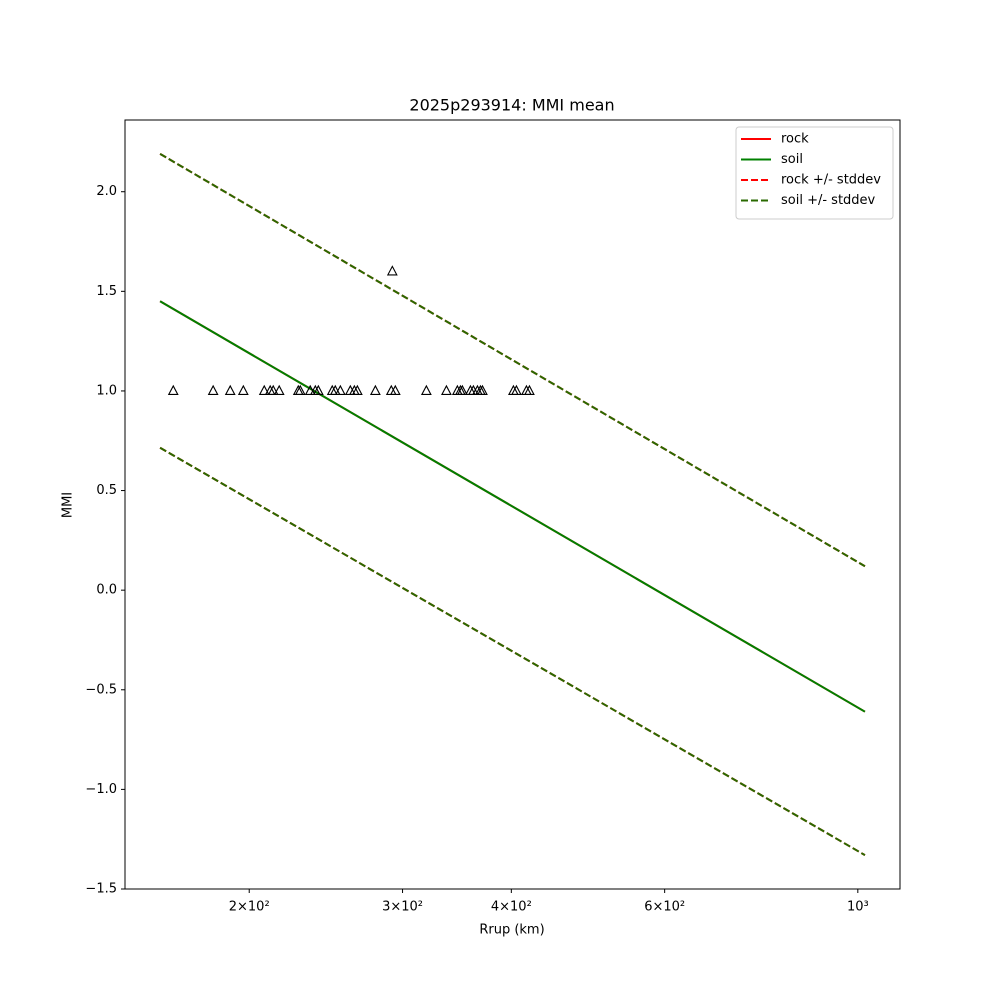  I want to click on y-tick-label: 0.5, so click(106, 490).